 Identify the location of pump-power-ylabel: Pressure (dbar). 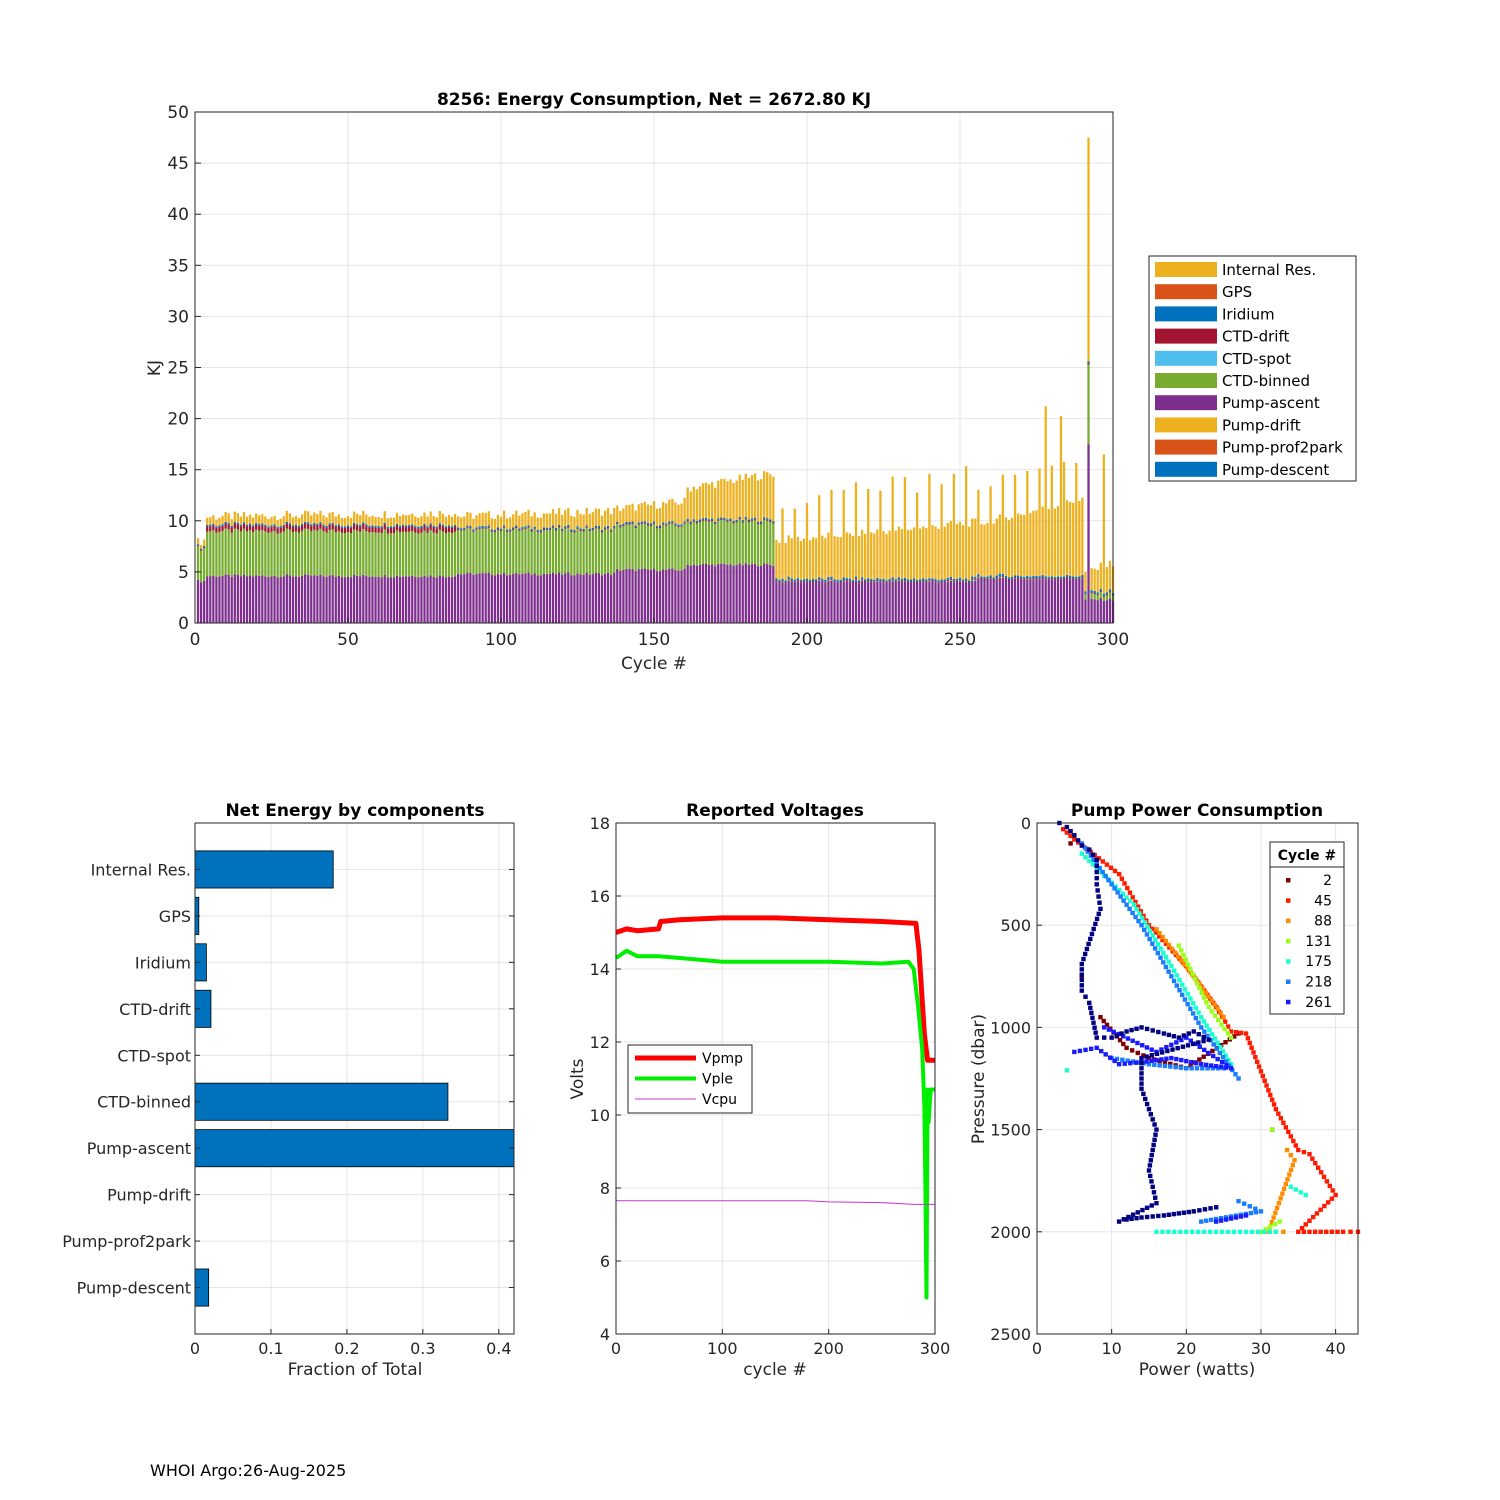
(979, 1079).